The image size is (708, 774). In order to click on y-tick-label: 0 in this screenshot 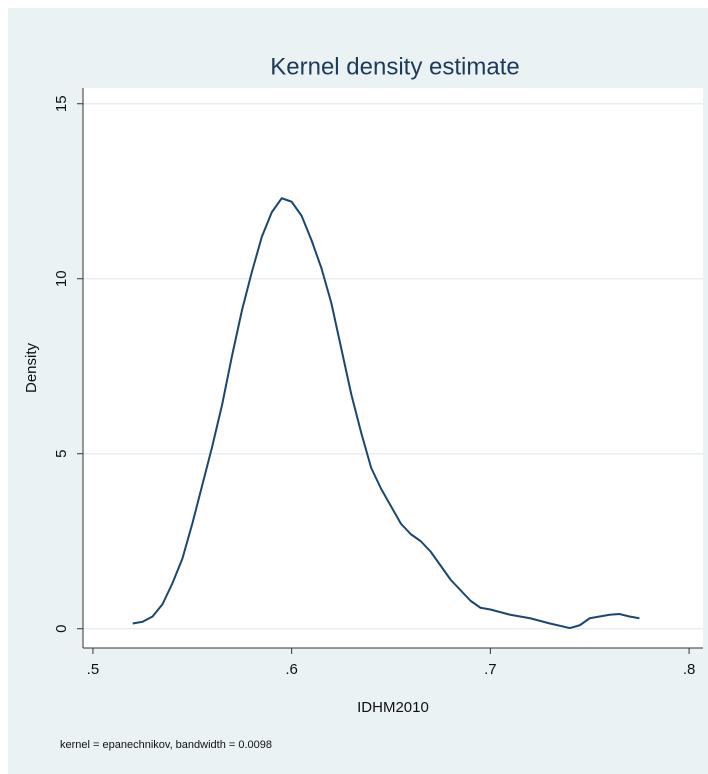, I will do `click(61, 629)`.